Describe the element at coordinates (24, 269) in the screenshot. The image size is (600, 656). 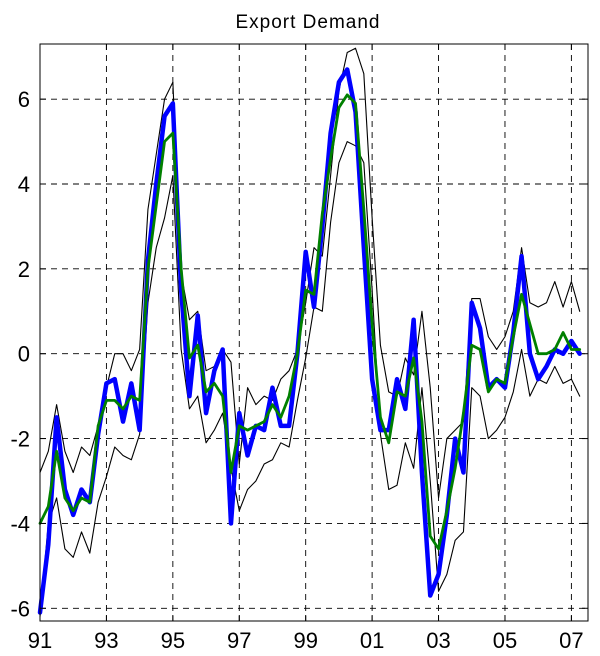
I see `y-tick-label: 2` at that location.